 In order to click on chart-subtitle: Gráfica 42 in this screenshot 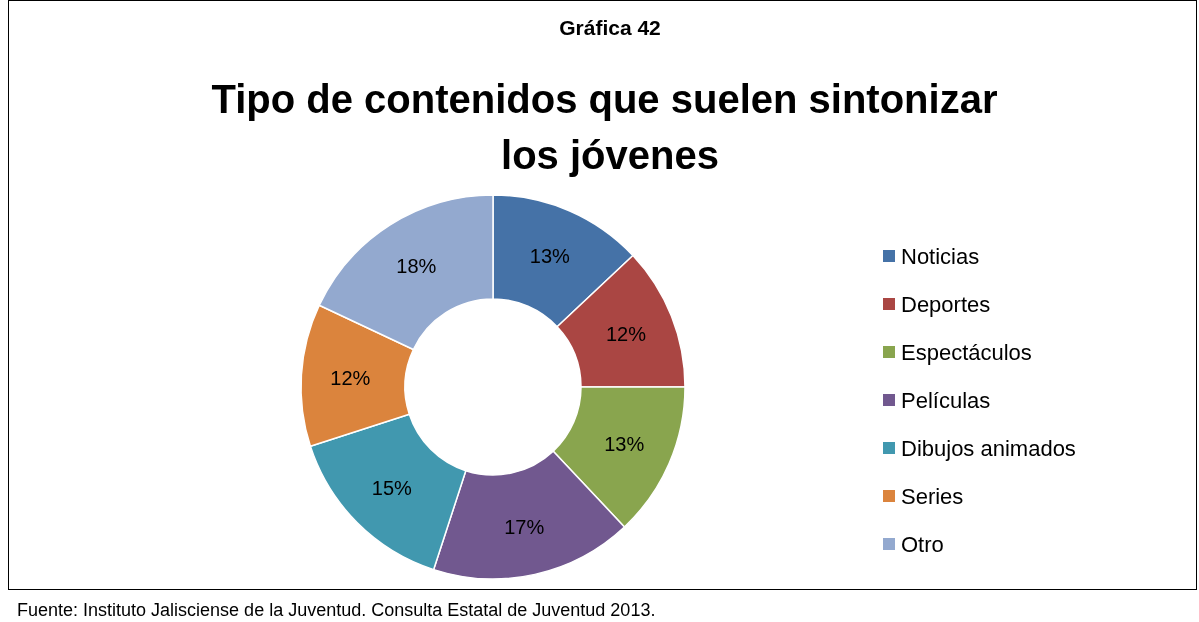, I will do `click(610, 27)`.